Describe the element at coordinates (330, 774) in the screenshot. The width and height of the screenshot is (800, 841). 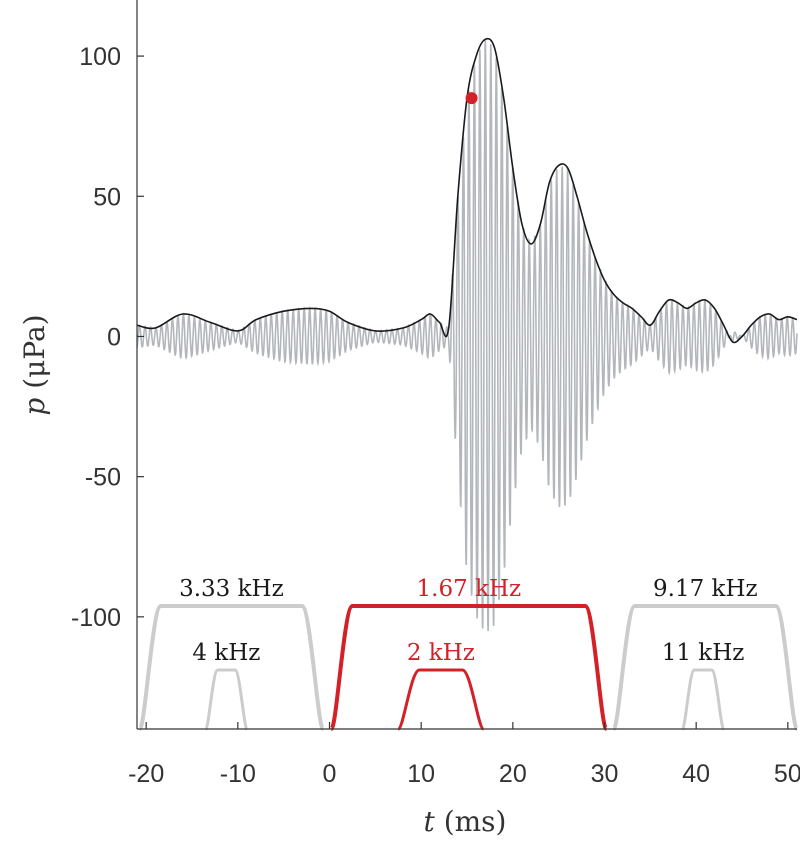
I see `x-tick-label: 0` at that location.